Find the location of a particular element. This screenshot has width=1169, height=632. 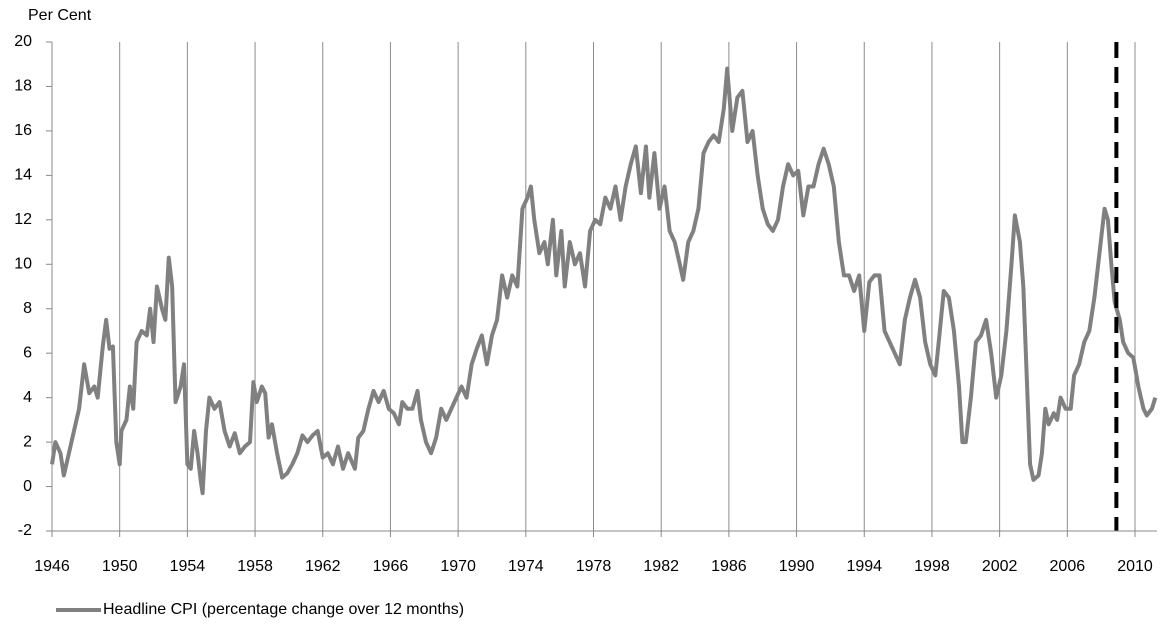

x-tick-label: 1970 is located at coordinates (458, 566).